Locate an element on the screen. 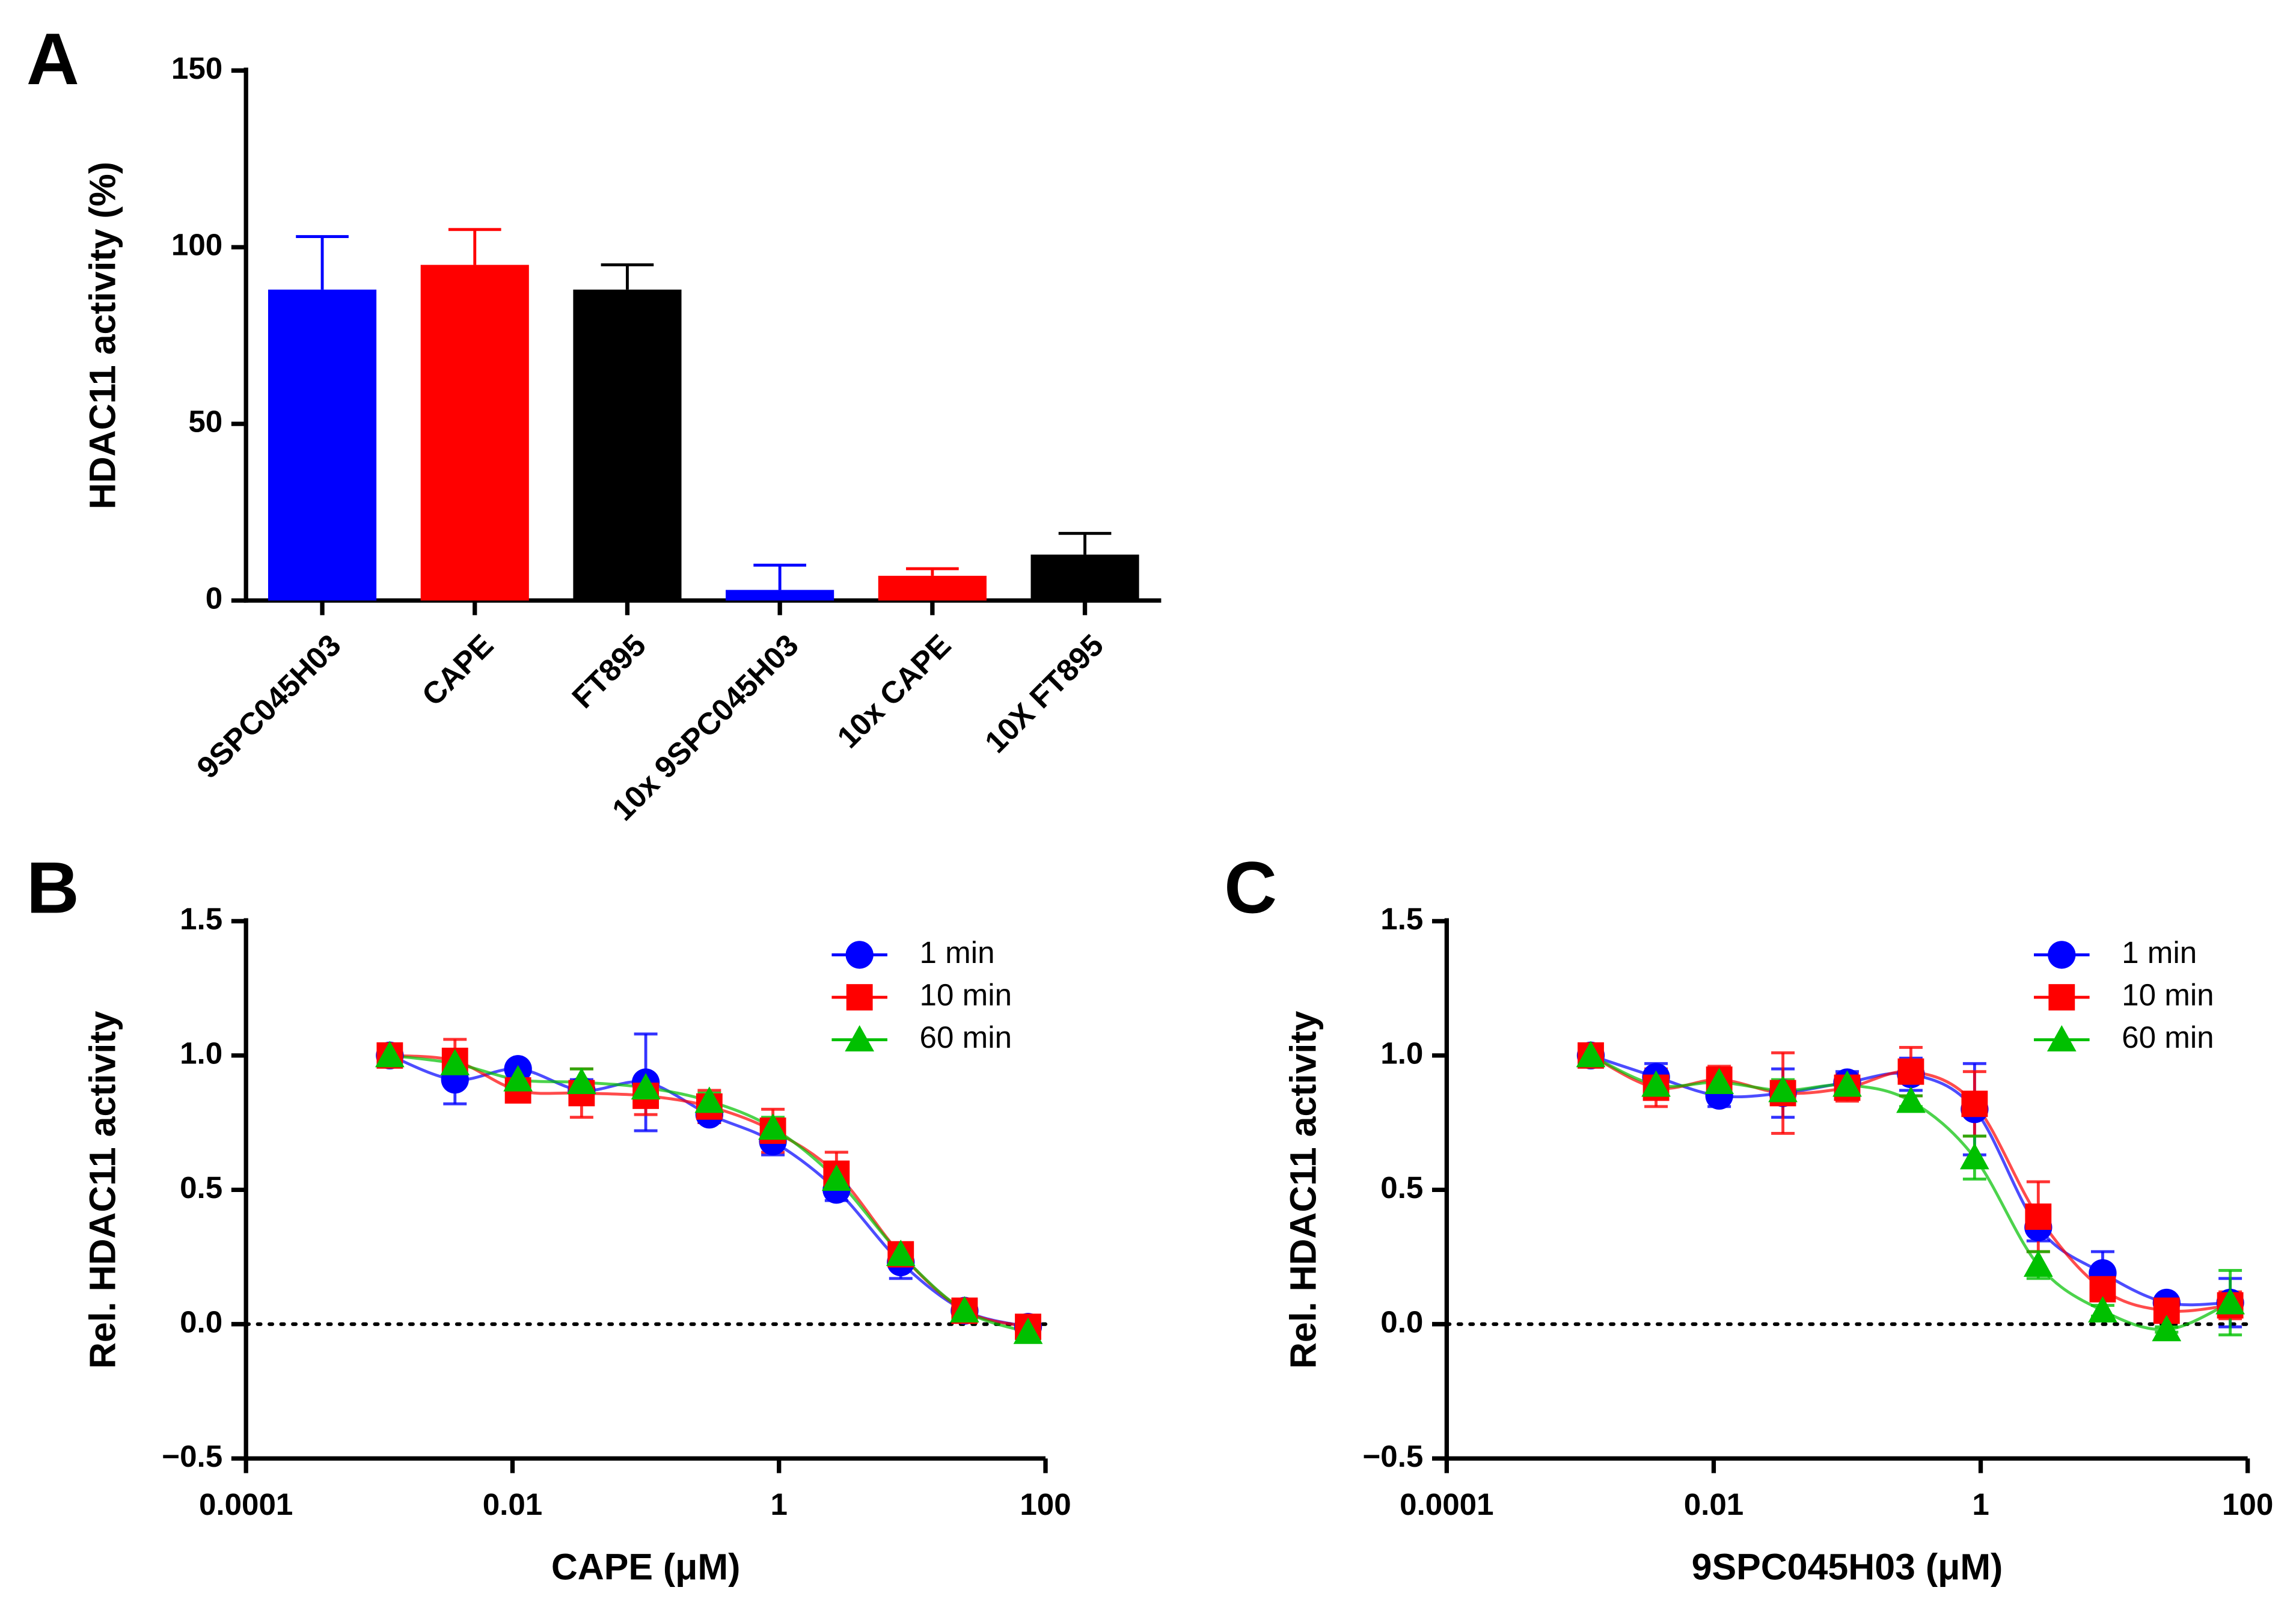  y-tick-label: 0 is located at coordinates (214, 598).